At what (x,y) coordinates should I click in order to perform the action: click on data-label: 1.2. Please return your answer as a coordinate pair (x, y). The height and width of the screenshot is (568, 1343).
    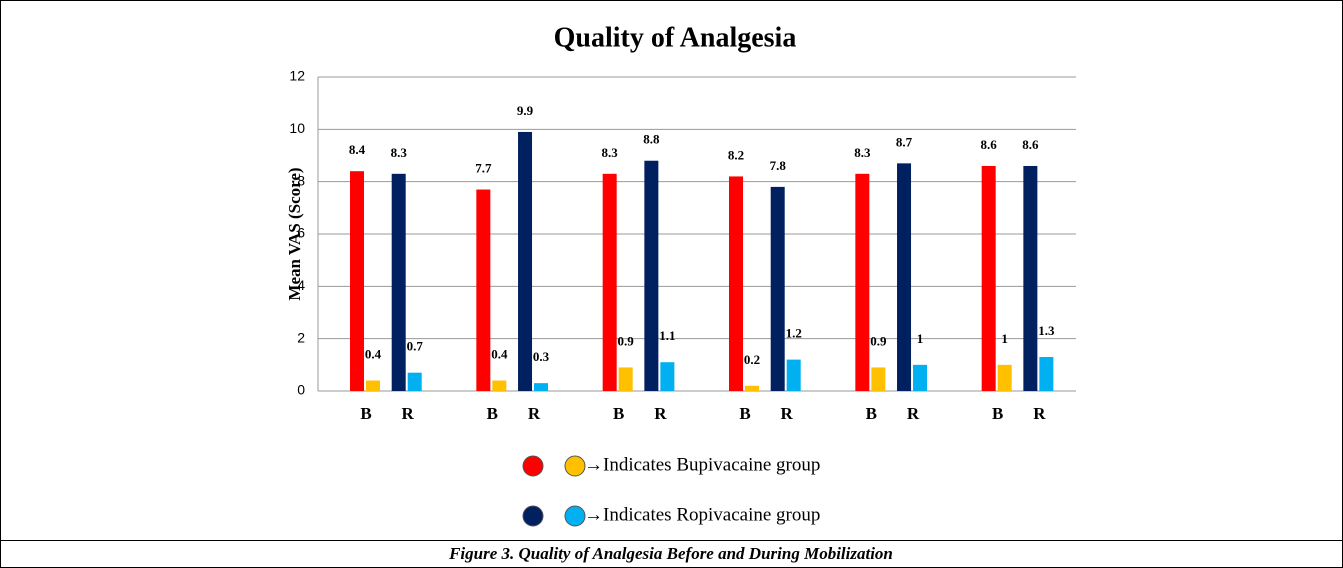
    Looking at the image, I should click on (794, 333).